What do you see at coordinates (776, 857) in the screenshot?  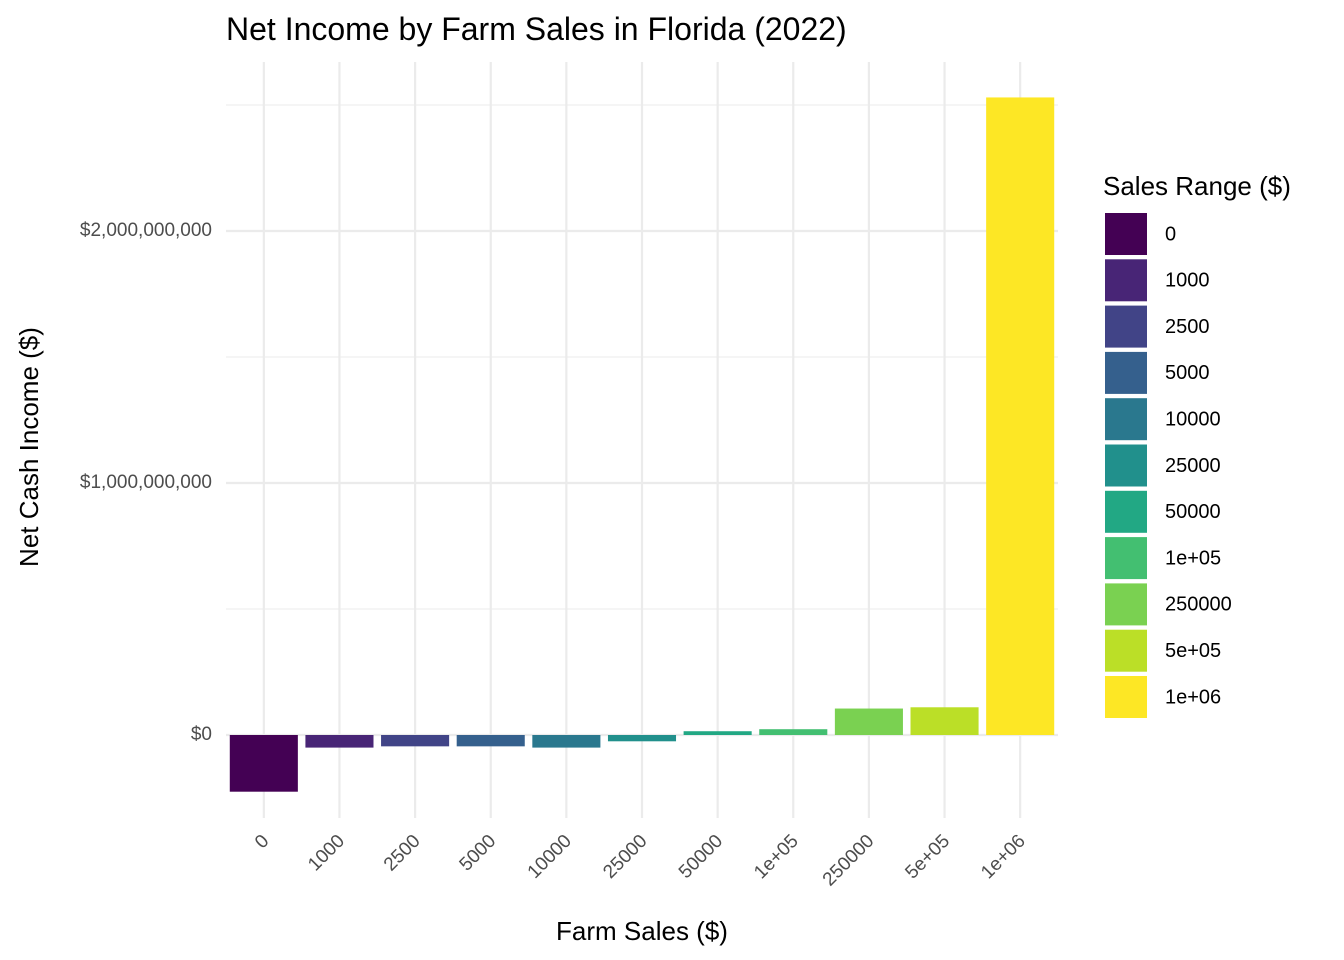 I see `x-tick-label: 1e+05` at bounding box center [776, 857].